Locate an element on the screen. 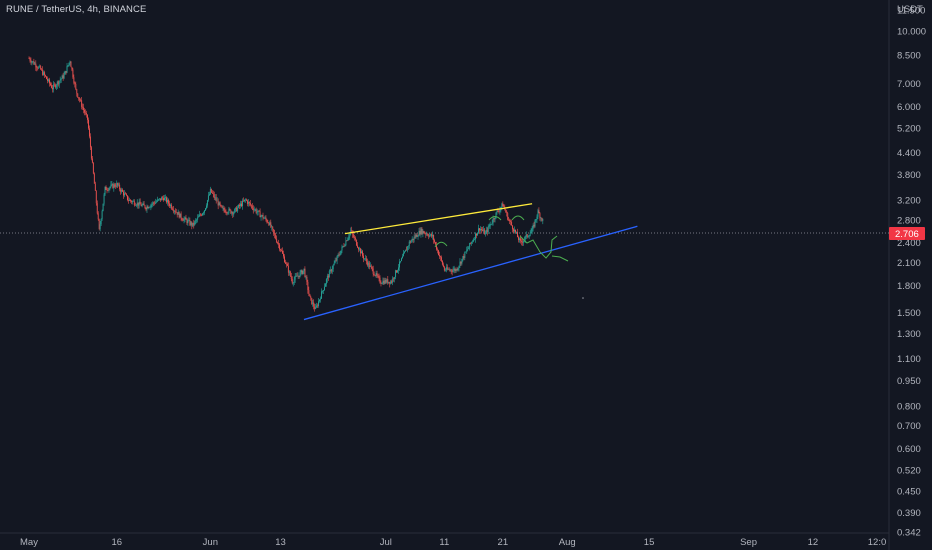 The height and width of the screenshot is (550, 932). price-tick-label: 2.100 is located at coordinates (909, 263).